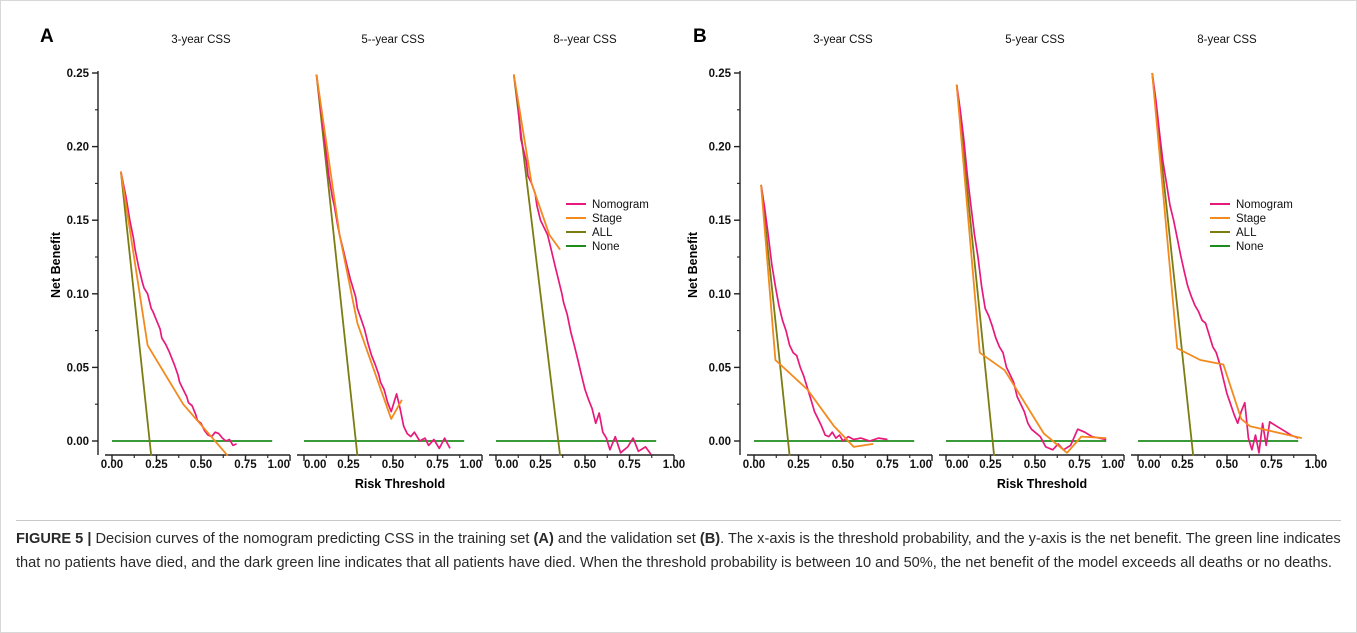 The width and height of the screenshot is (1357, 633). What do you see at coordinates (543, 539) in the screenshot?
I see `caption-ref-a: (A)` at bounding box center [543, 539].